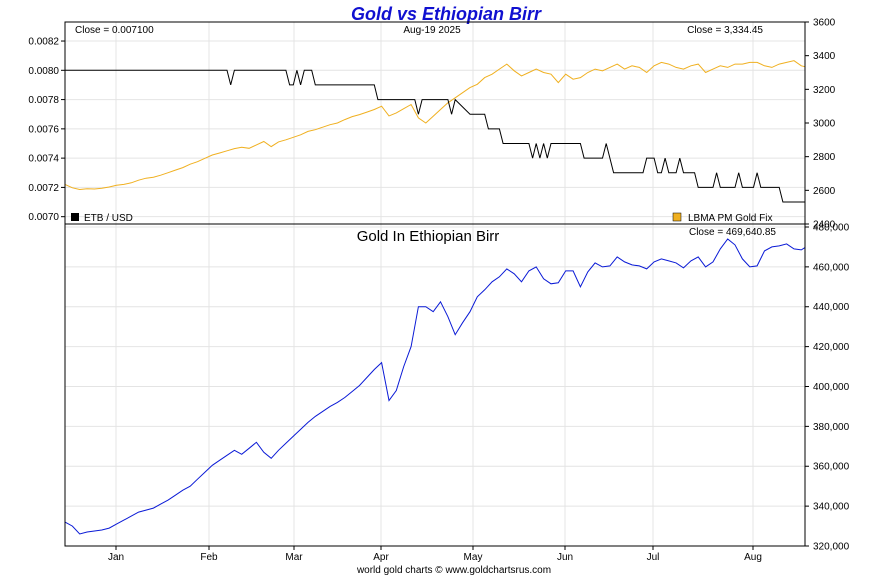  What do you see at coordinates (831, 387) in the screenshot?
I see `bottom-right-tick-label: 400,000` at bounding box center [831, 387].